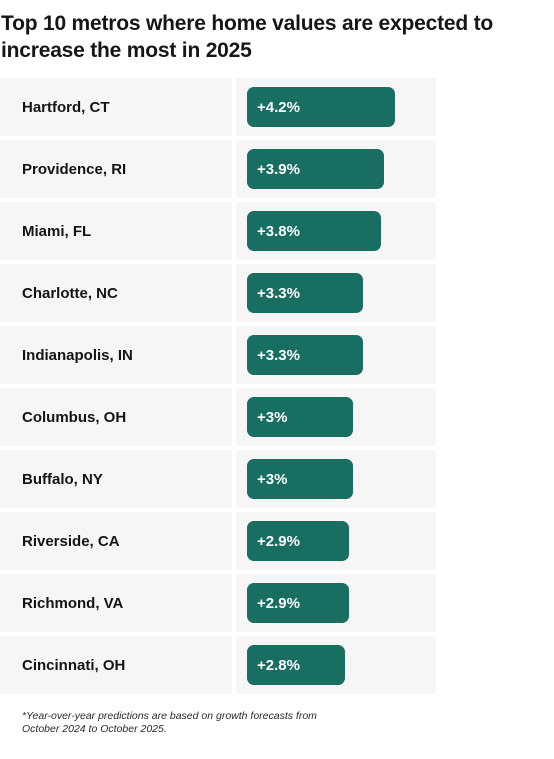 The width and height of the screenshot is (554, 759). I want to click on category-label: Miami, FL, so click(56, 231).